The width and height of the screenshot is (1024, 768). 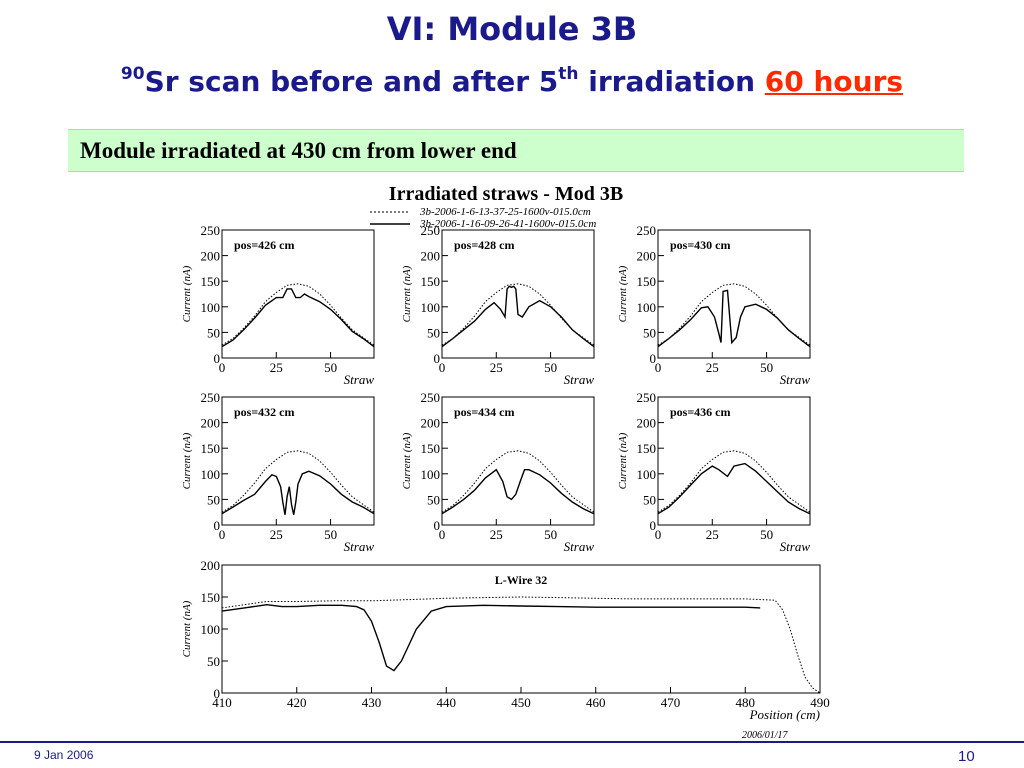 What do you see at coordinates (506, 194) in the screenshot?
I see `figure-title: Irradiated straws - Mod 3B` at bounding box center [506, 194].